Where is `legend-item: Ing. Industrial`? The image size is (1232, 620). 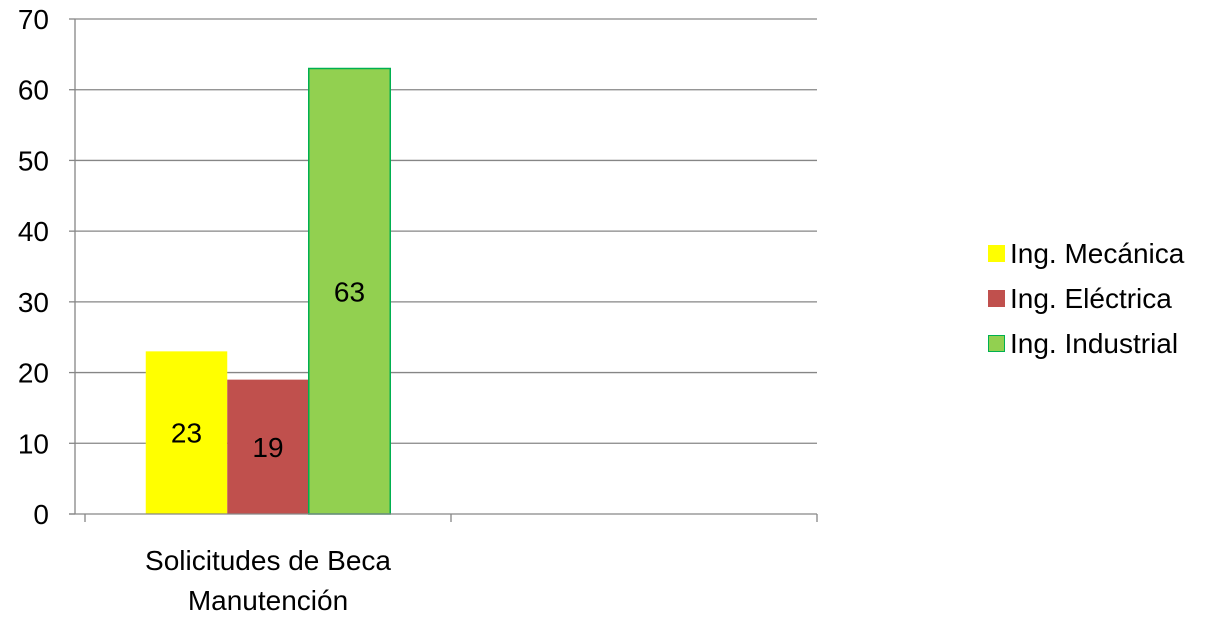
legend-item: Ing. Industrial is located at coordinates (1086, 343).